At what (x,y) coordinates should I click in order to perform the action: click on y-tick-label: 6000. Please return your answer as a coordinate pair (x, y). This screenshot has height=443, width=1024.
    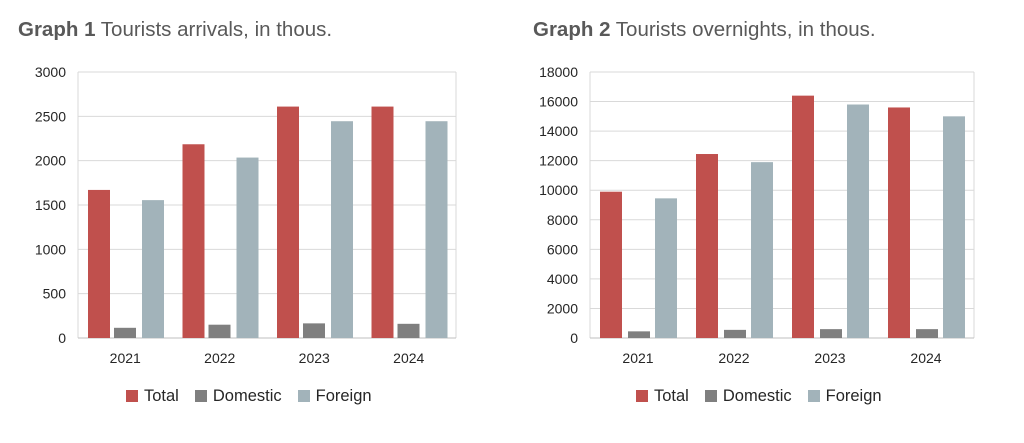
    Looking at the image, I should click on (562, 249).